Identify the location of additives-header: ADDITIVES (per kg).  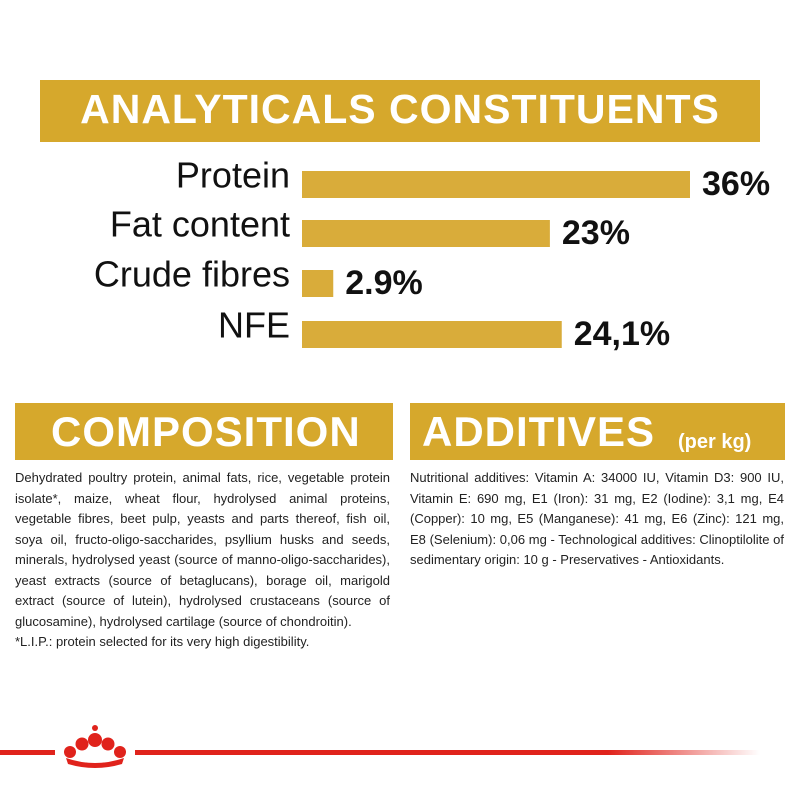
(597, 431).